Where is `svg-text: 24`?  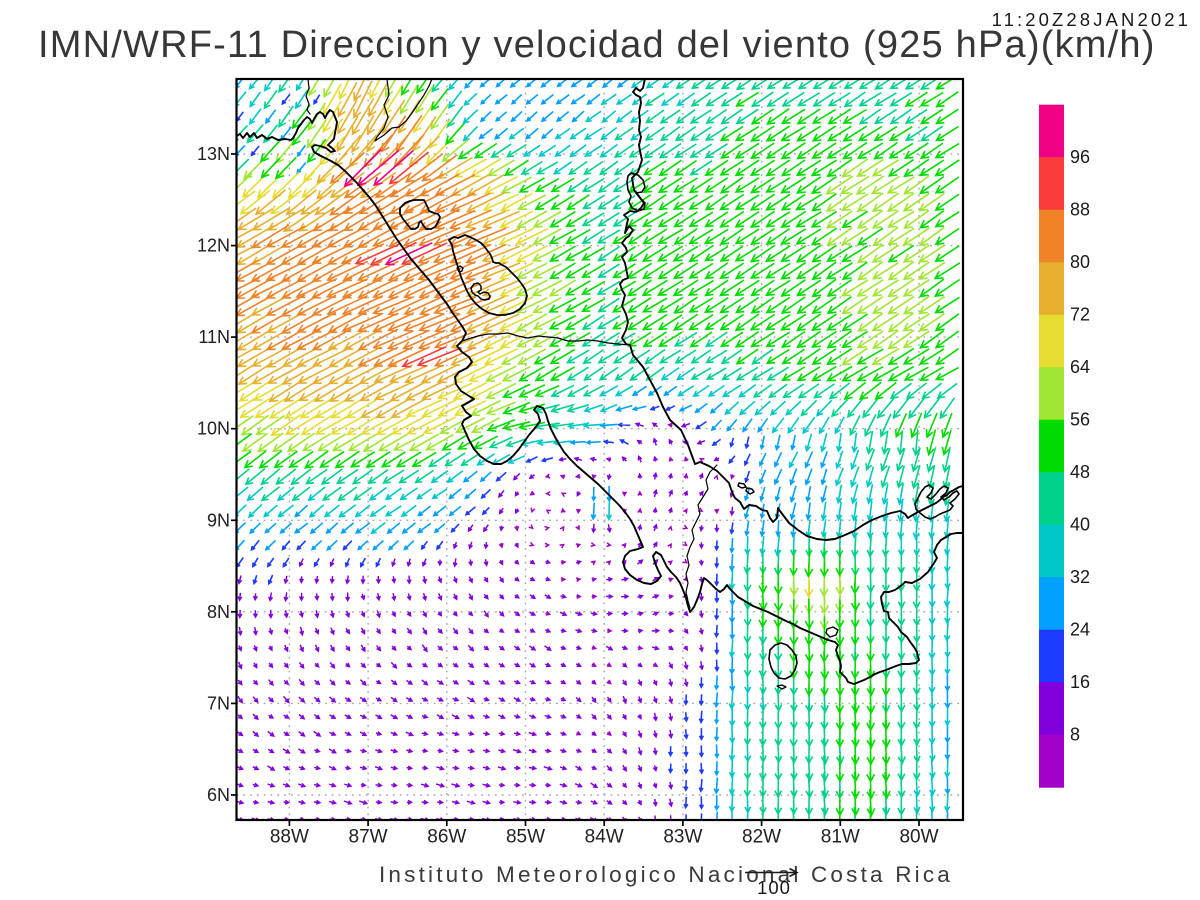
svg-text: 24 is located at coordinates (1080, 630).